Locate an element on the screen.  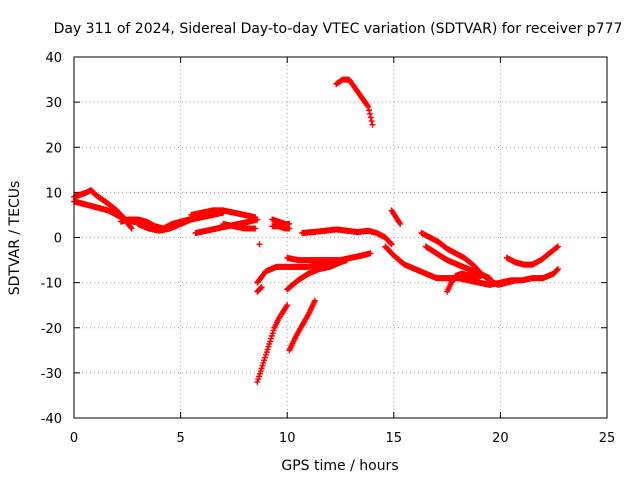
series-arc13 is located at coordinates (396, 217).